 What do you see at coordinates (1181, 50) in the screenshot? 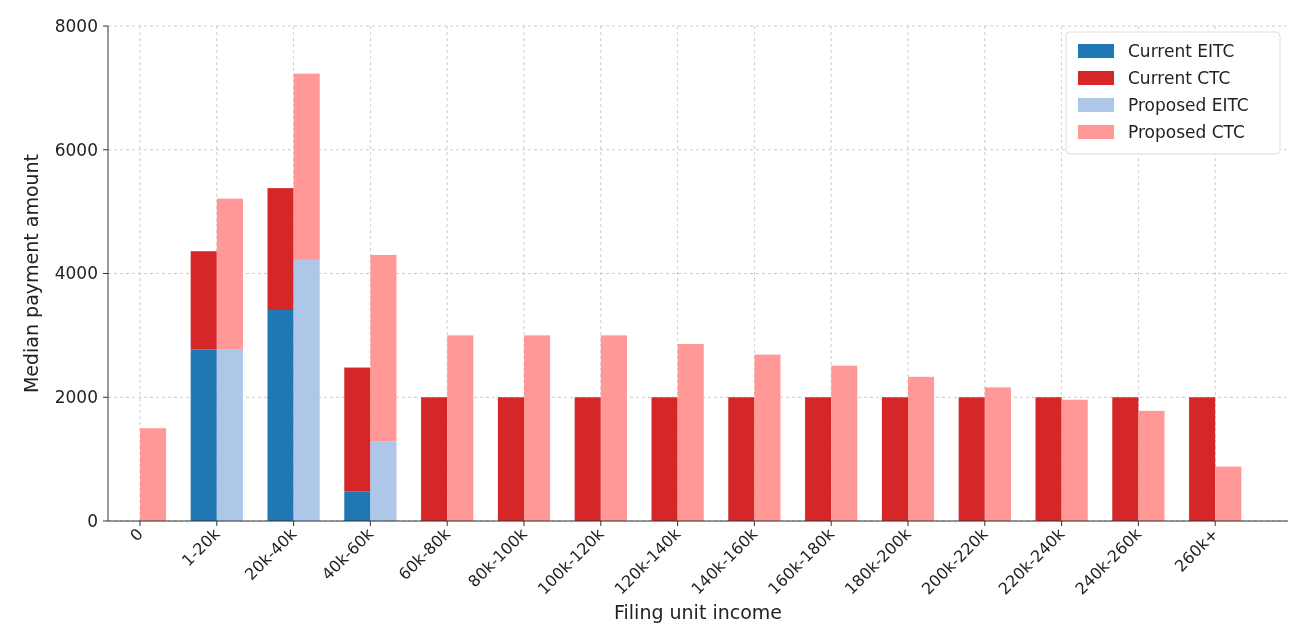
I see `legend-label: Current EITC` at bounding box center [1181, 50].